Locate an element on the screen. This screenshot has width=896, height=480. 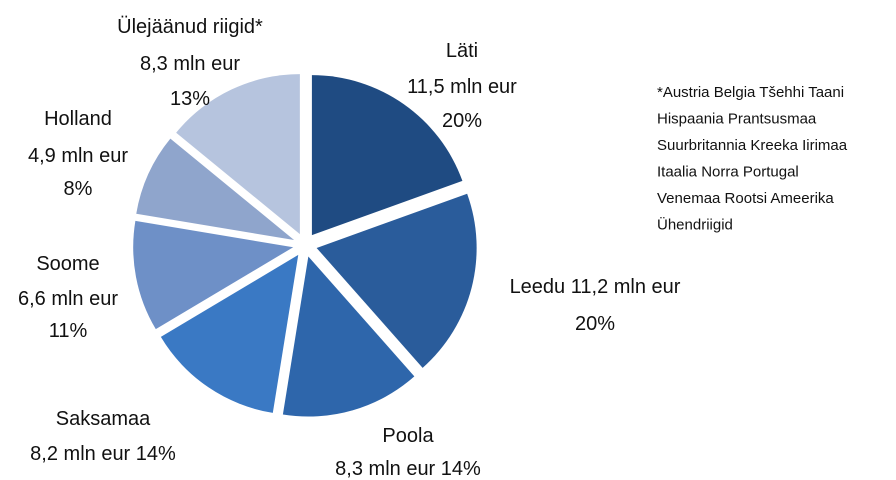
data-label-part: 11,2 mln eur is located at coordinates (626, 287).